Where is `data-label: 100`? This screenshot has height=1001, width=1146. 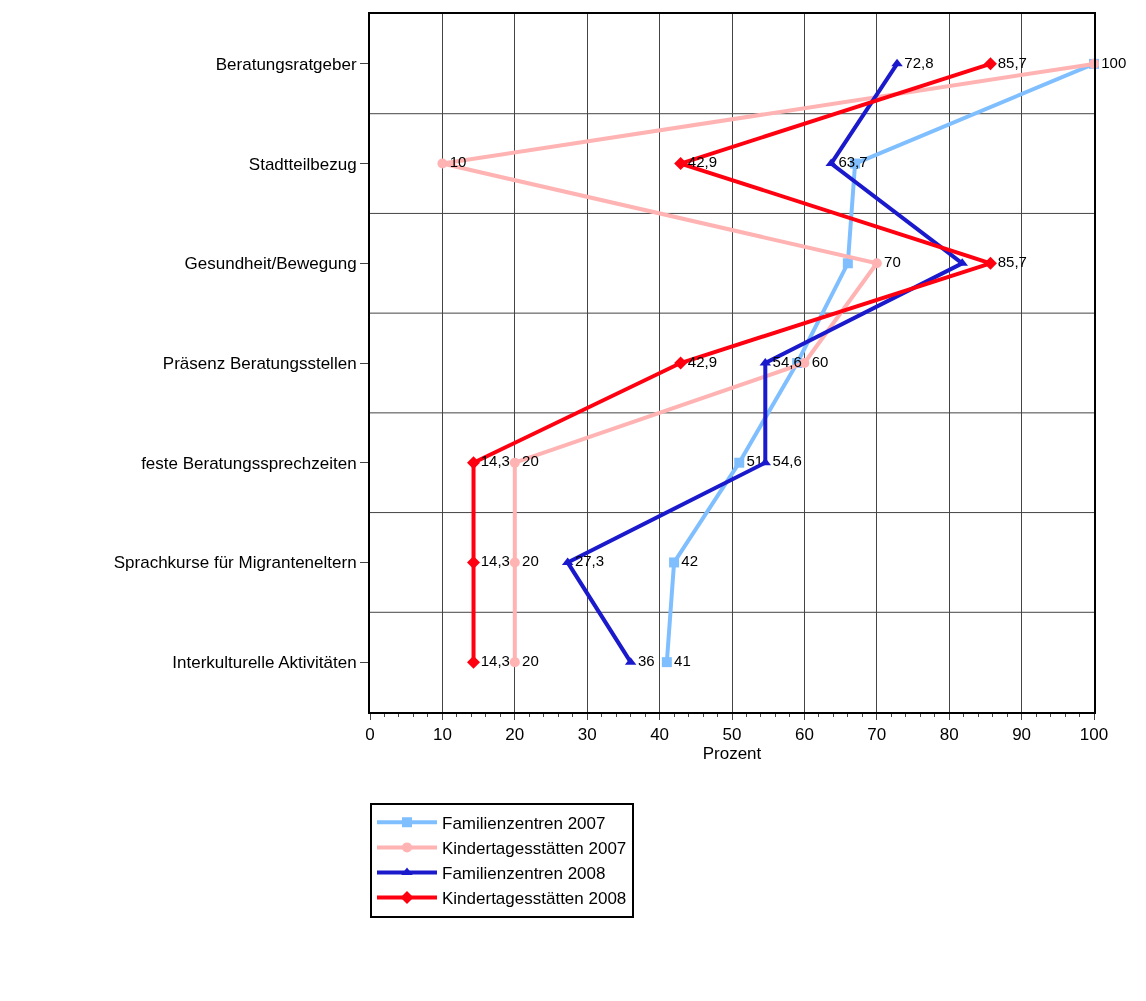 data-label: 100 is located at coordinates (1114, 62).